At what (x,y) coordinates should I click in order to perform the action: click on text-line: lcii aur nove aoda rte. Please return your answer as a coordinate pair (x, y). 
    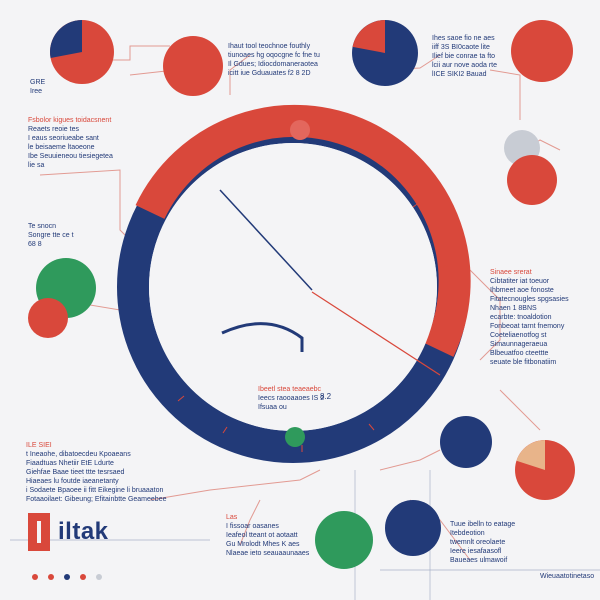
    Looking at the image, I should click on (464, 65).